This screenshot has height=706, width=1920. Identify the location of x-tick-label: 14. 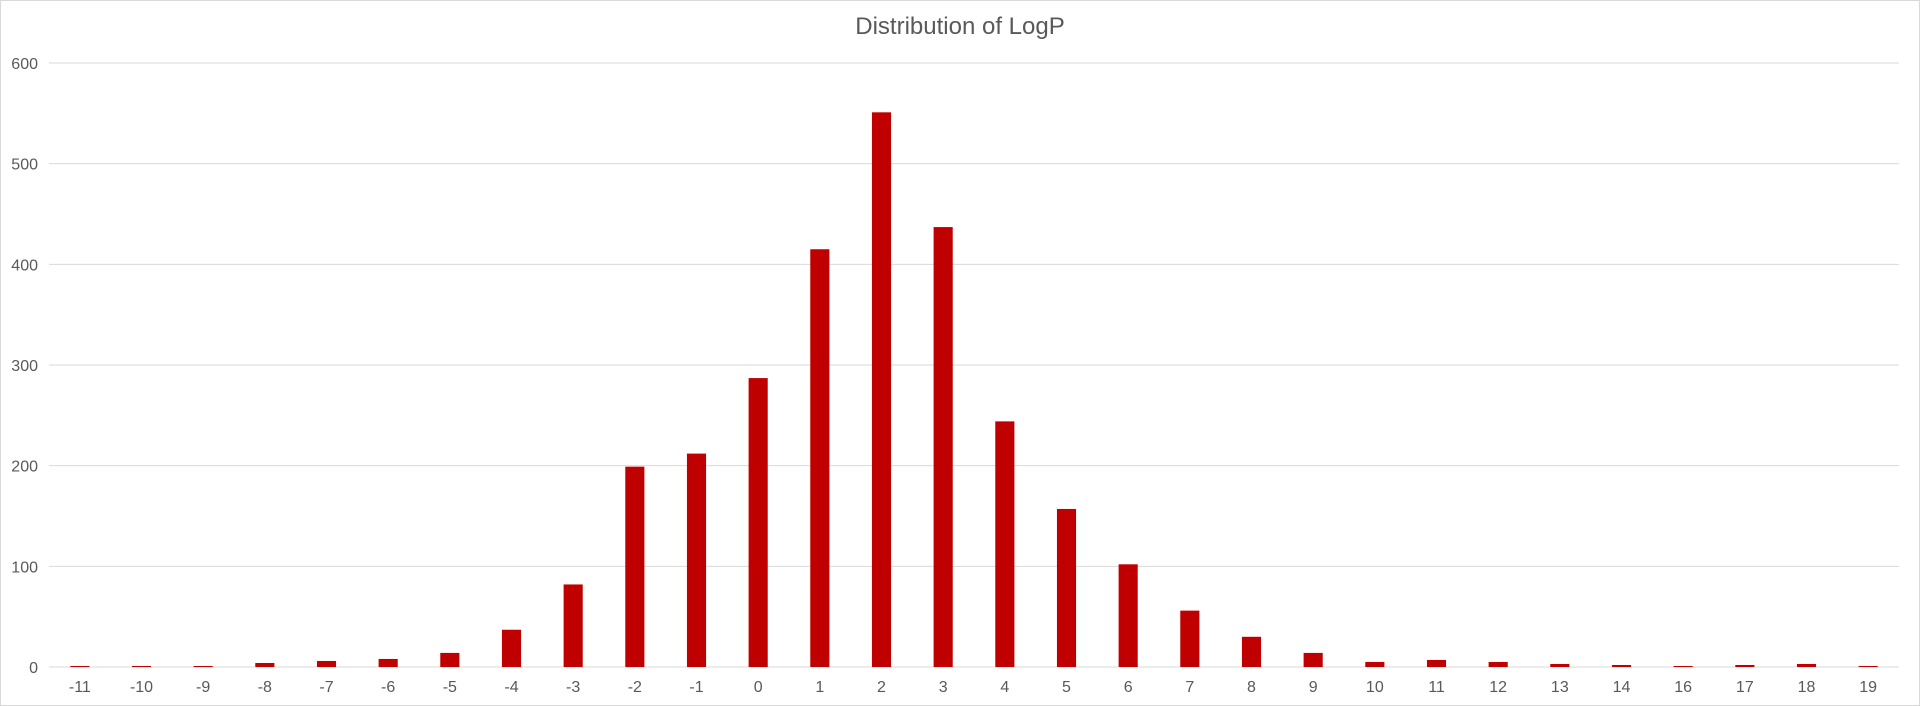
(1622, 687).